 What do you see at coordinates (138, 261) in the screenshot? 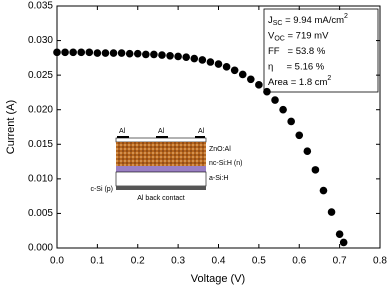
I see `x-tick-label: 0.2` at bounding box center [138, 261].